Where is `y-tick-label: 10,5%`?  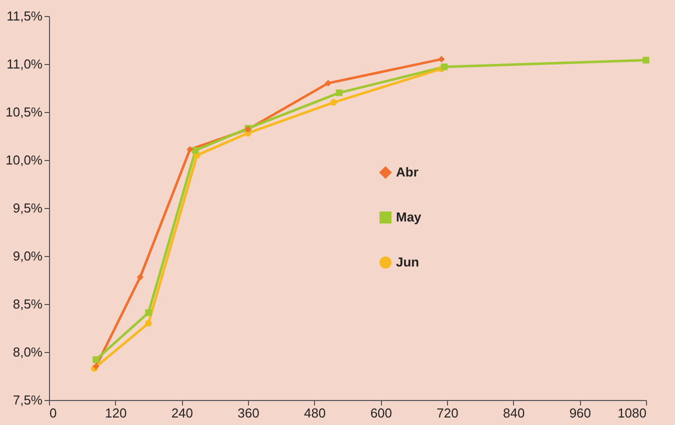 y-tick-label: 10,5% is located at coordinates (24, 112).